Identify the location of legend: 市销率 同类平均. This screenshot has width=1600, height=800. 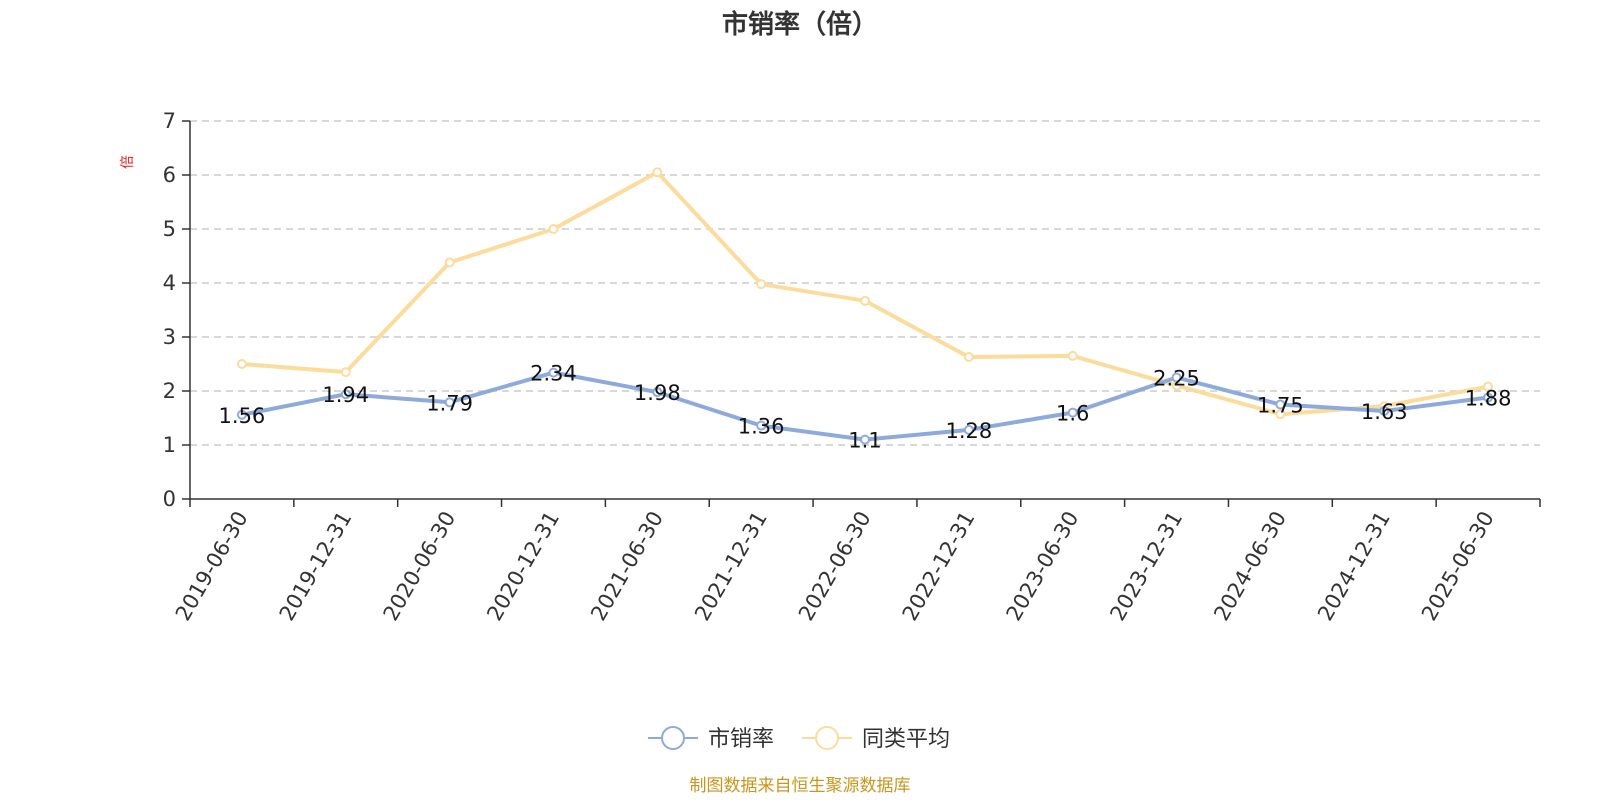
(799, 739).